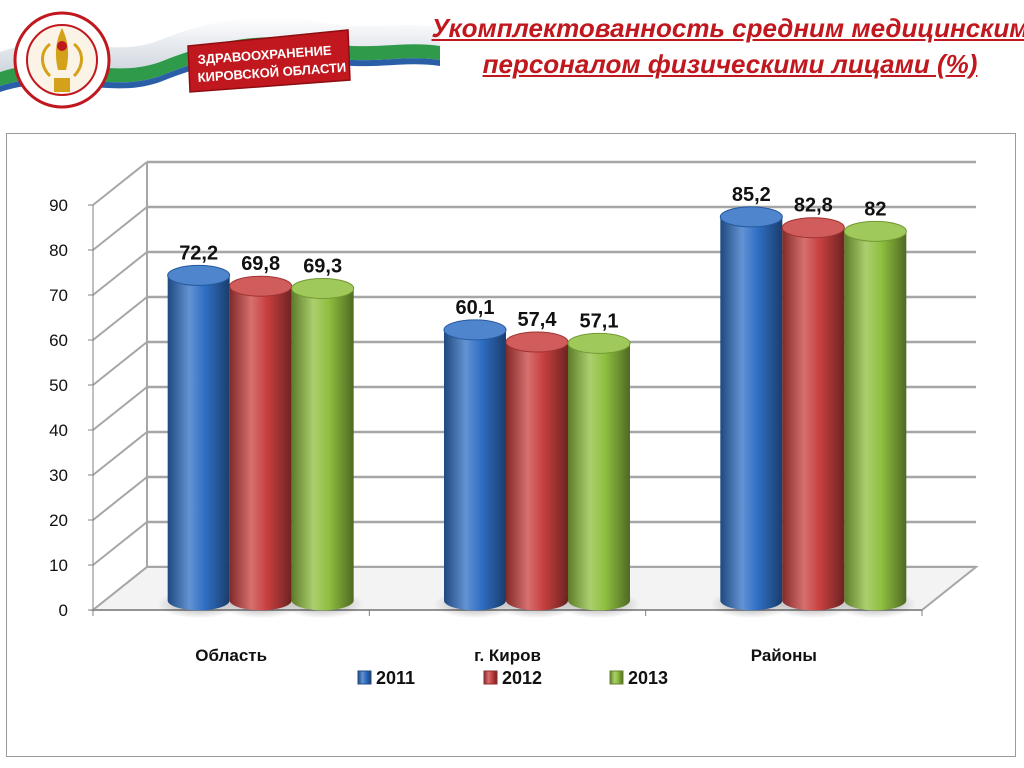 Image resolution: width=1024 pixels, height=768 pixels. Describe the element at coordinates (784, 655) in the screenshot. I see `category-label: Районы` at that location.